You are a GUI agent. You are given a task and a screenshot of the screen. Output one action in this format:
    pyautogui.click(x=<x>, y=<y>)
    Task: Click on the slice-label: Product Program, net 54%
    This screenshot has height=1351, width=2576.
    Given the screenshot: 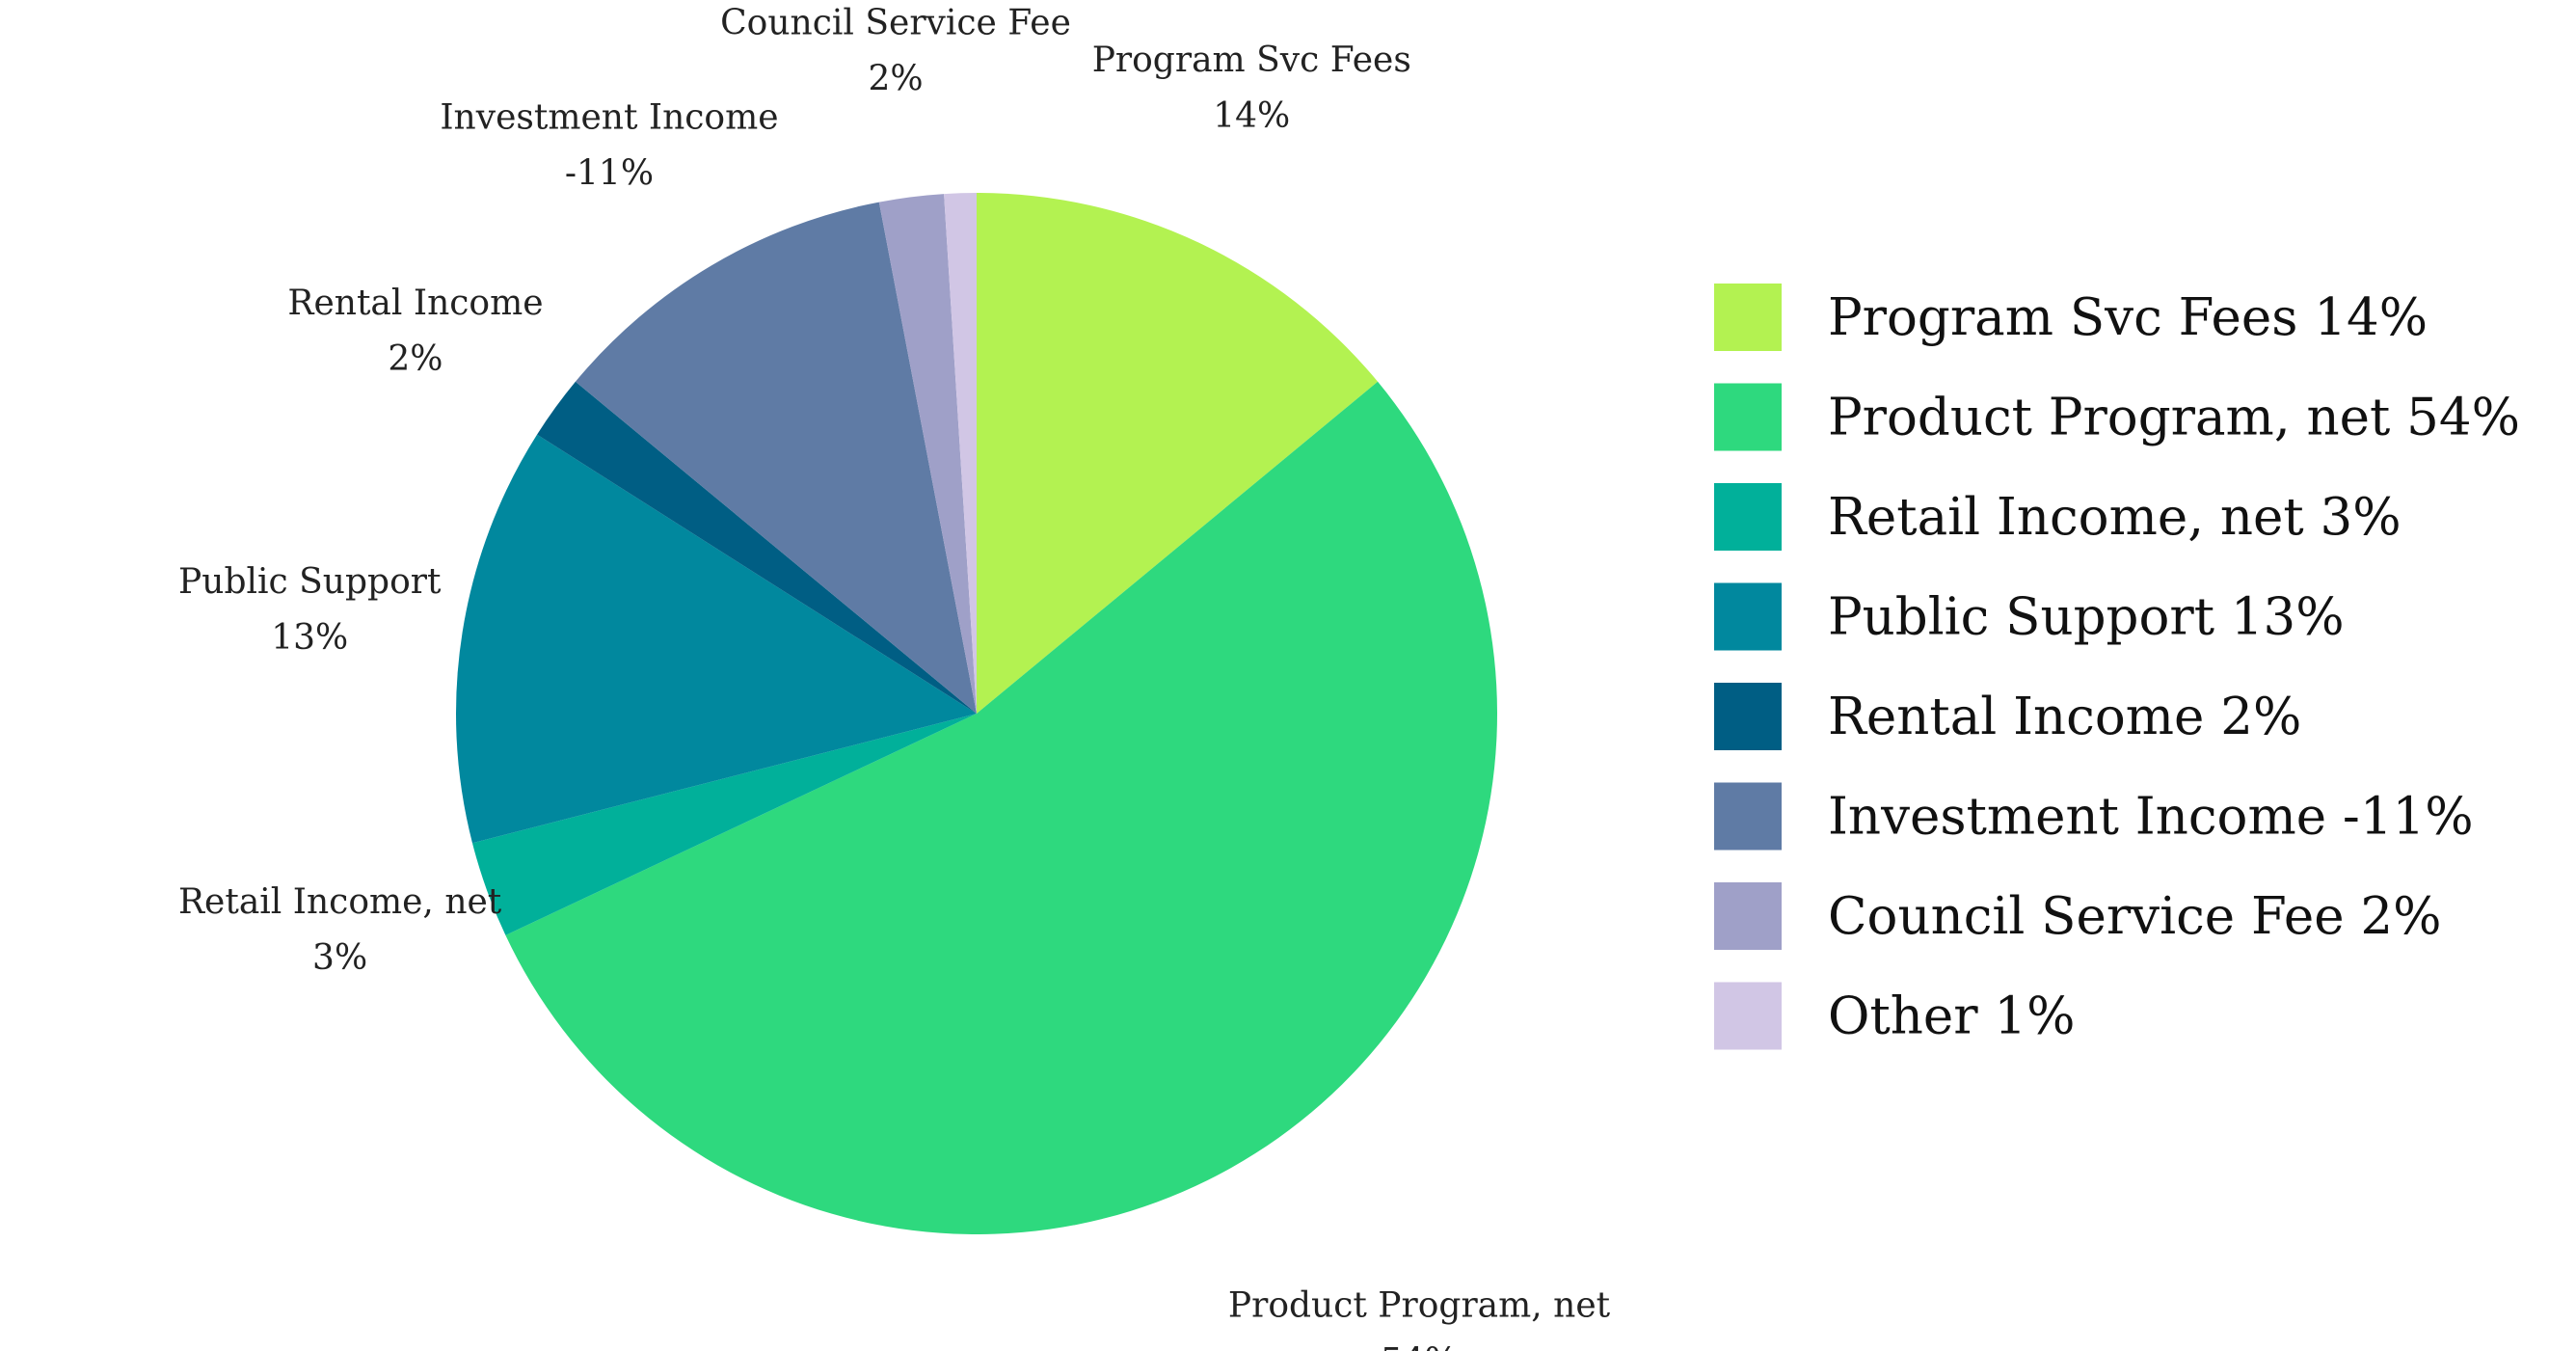 What is the action you would take?
    pyautogui.click(x=1420, y=1319)
    